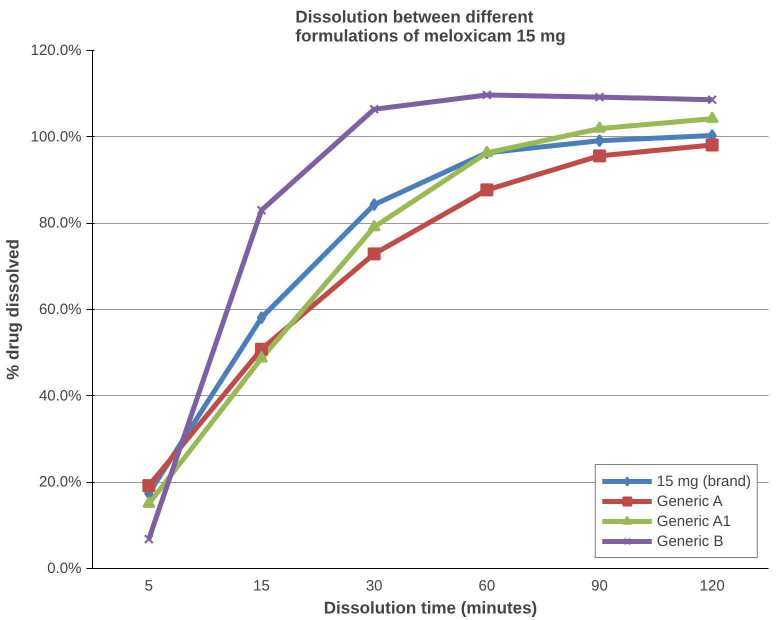  I want to click on x-tick-label: 15, so click(261, 586).